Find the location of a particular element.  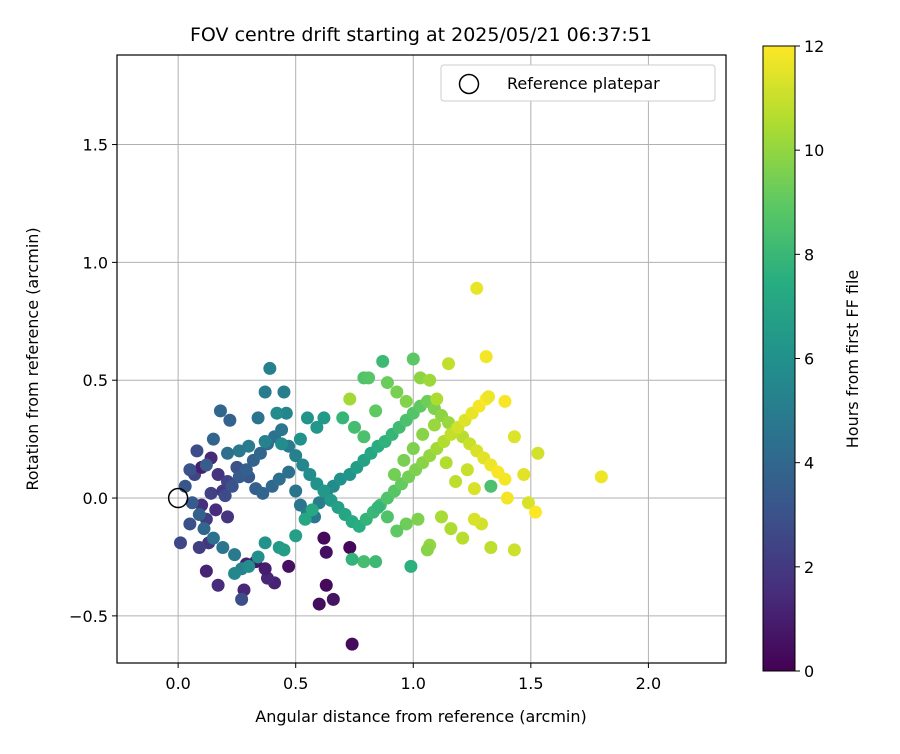

reference-marker-icon is located at coordinates (469, 84).